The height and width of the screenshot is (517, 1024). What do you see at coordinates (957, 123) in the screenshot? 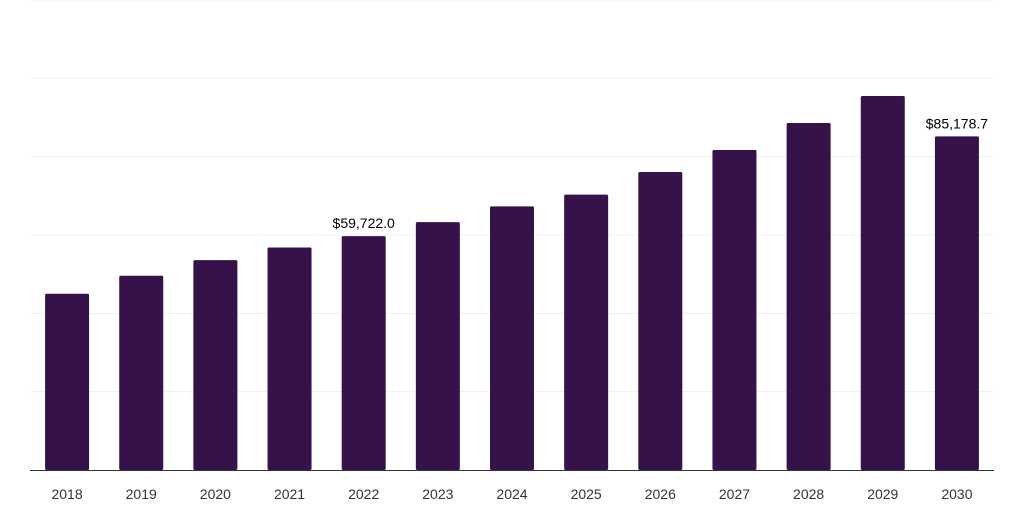
I see `data-label-2030: $85,178.7` at bounding box center [957, 123].